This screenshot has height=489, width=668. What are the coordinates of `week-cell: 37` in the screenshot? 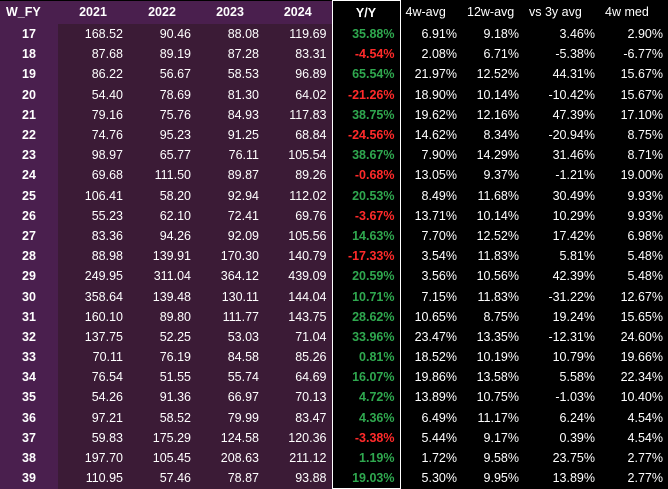 It's located at (29, 437).